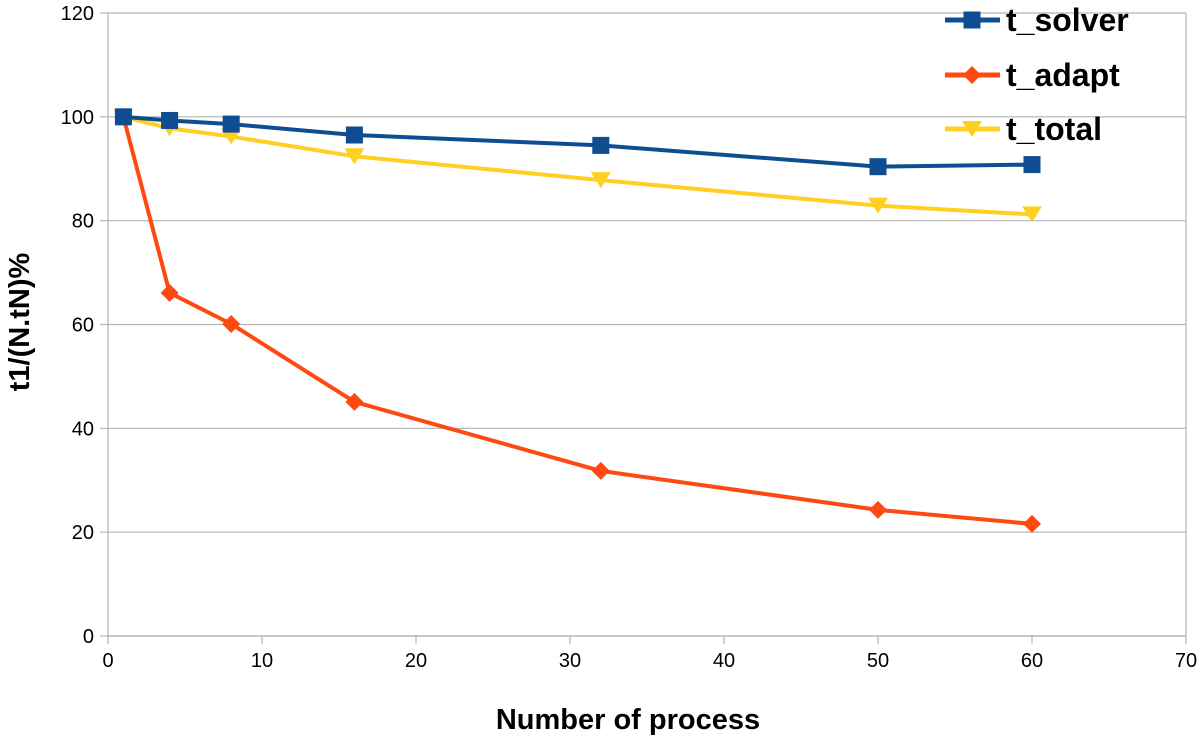 The height and width of the screenshot is (739, 1200). Describe the element at coordinates (724, 661) in the screenshot. I see `x-tick-label: 40` at that location.